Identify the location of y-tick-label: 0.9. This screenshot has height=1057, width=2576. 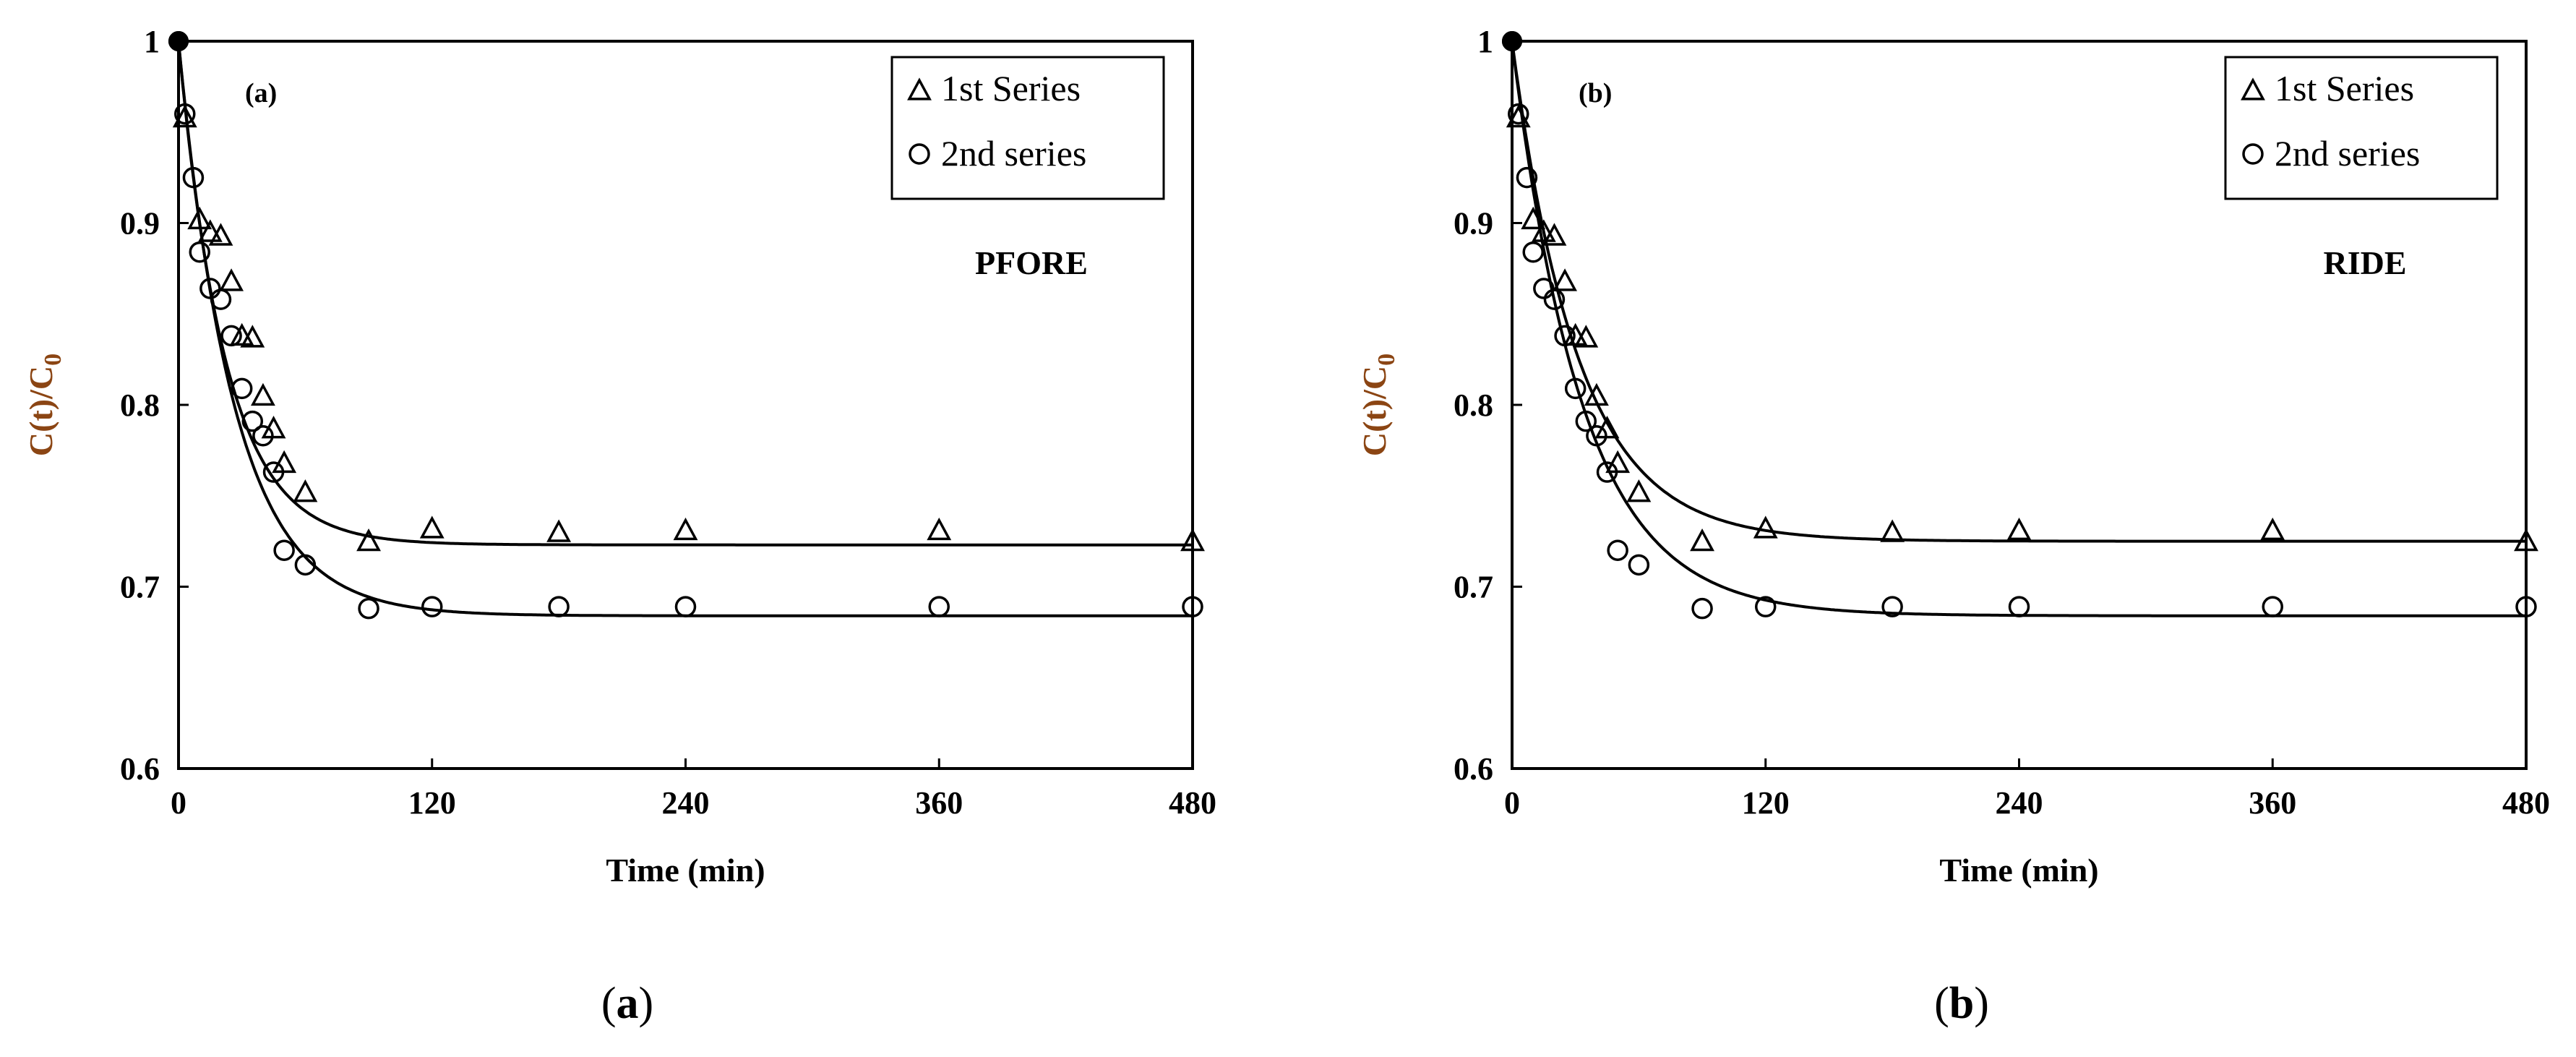
(140, 223).